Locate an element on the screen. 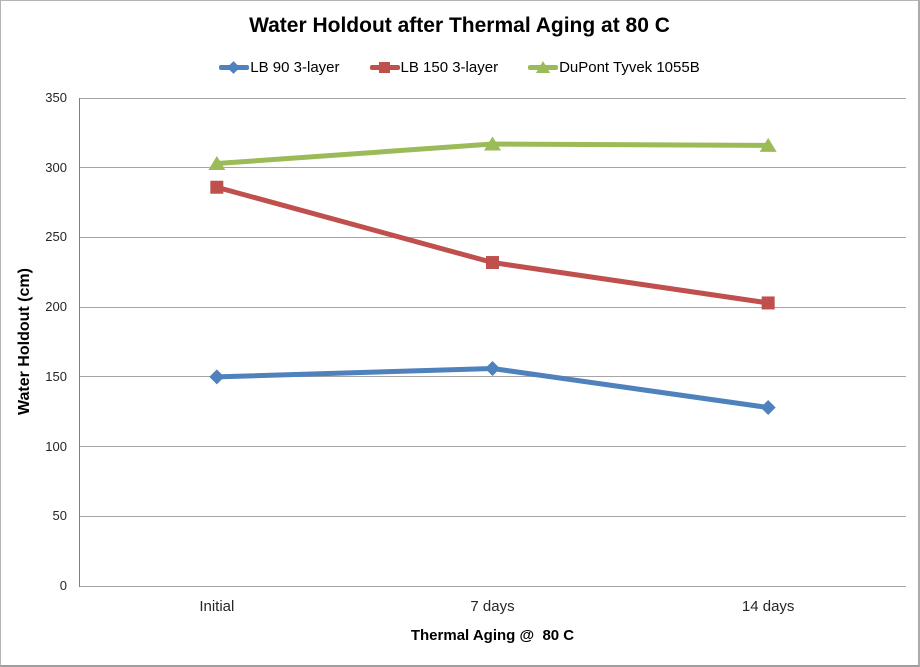 The image size is (920, 667). x-tick-label: Initial is located at coordinates (217, 606).